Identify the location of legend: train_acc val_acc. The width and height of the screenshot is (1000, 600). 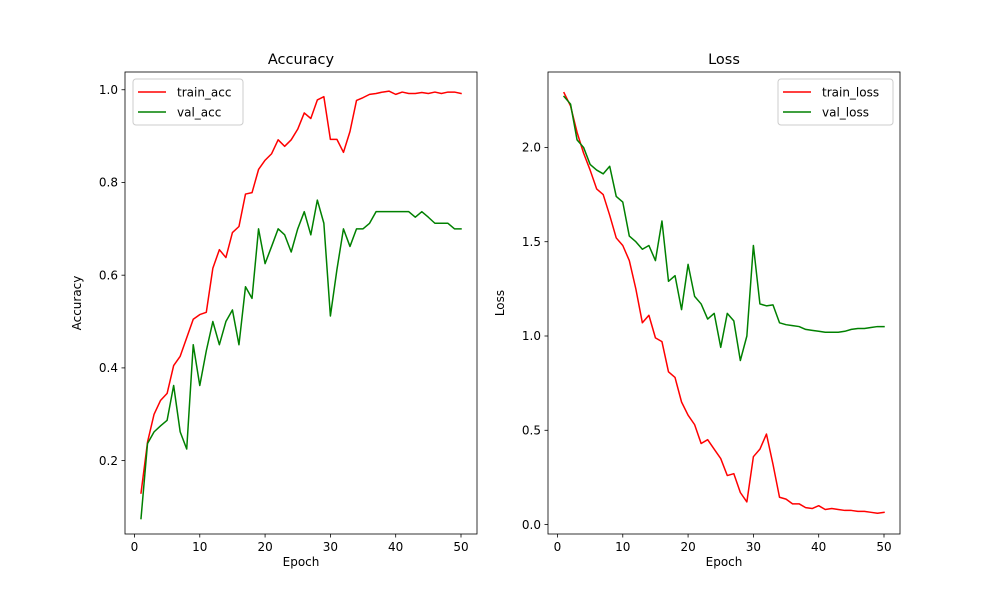
(188, 102).